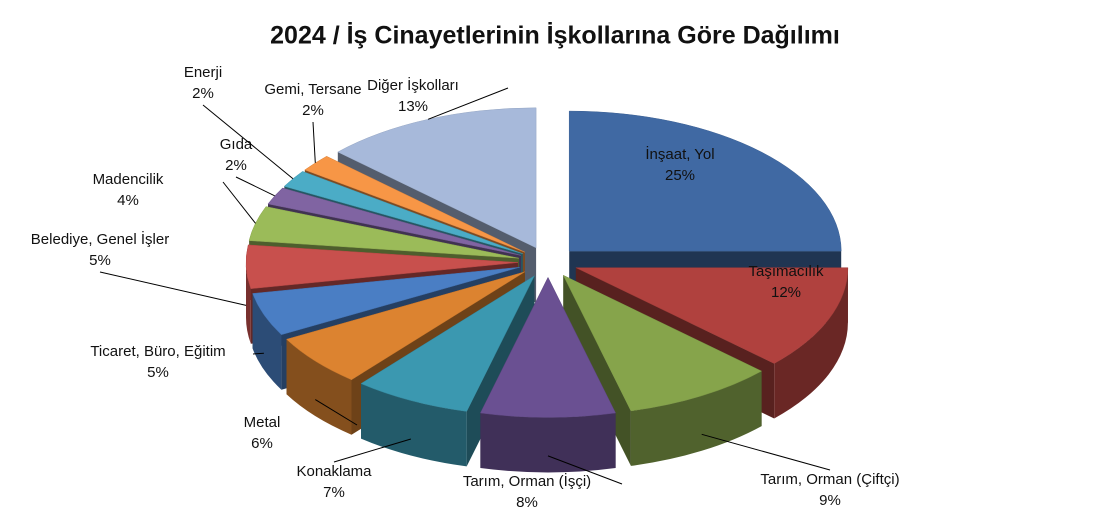 This screenshot has width=1110, height=525. Describe the element at coordinates (830, 500) in the screenshot. I see `value-label: 9%` at that location.